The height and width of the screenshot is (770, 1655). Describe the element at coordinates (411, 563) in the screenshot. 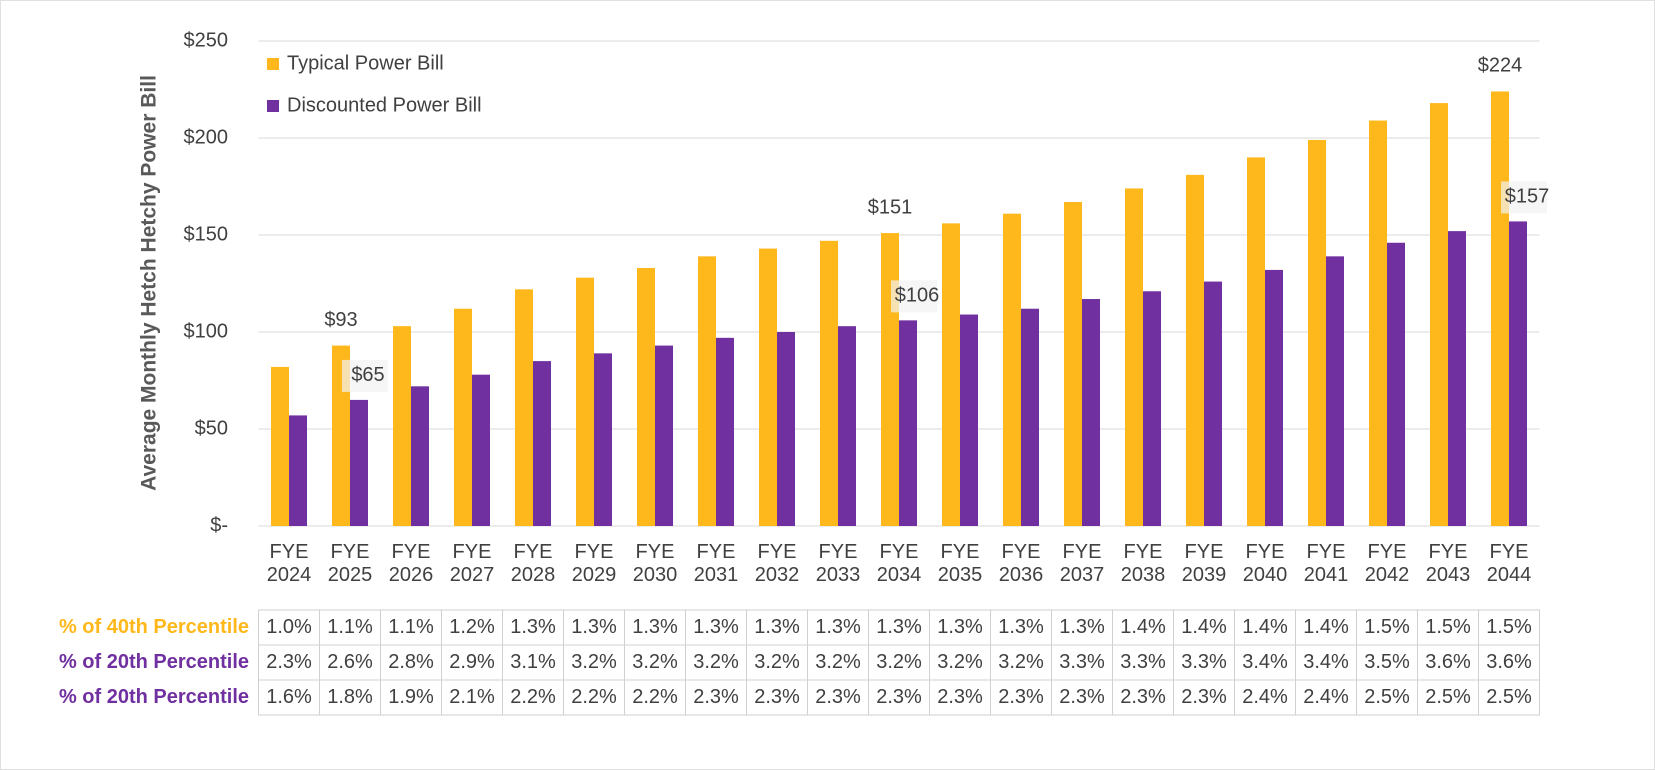

I see `x-tick-label: FYE 2026` at that location.